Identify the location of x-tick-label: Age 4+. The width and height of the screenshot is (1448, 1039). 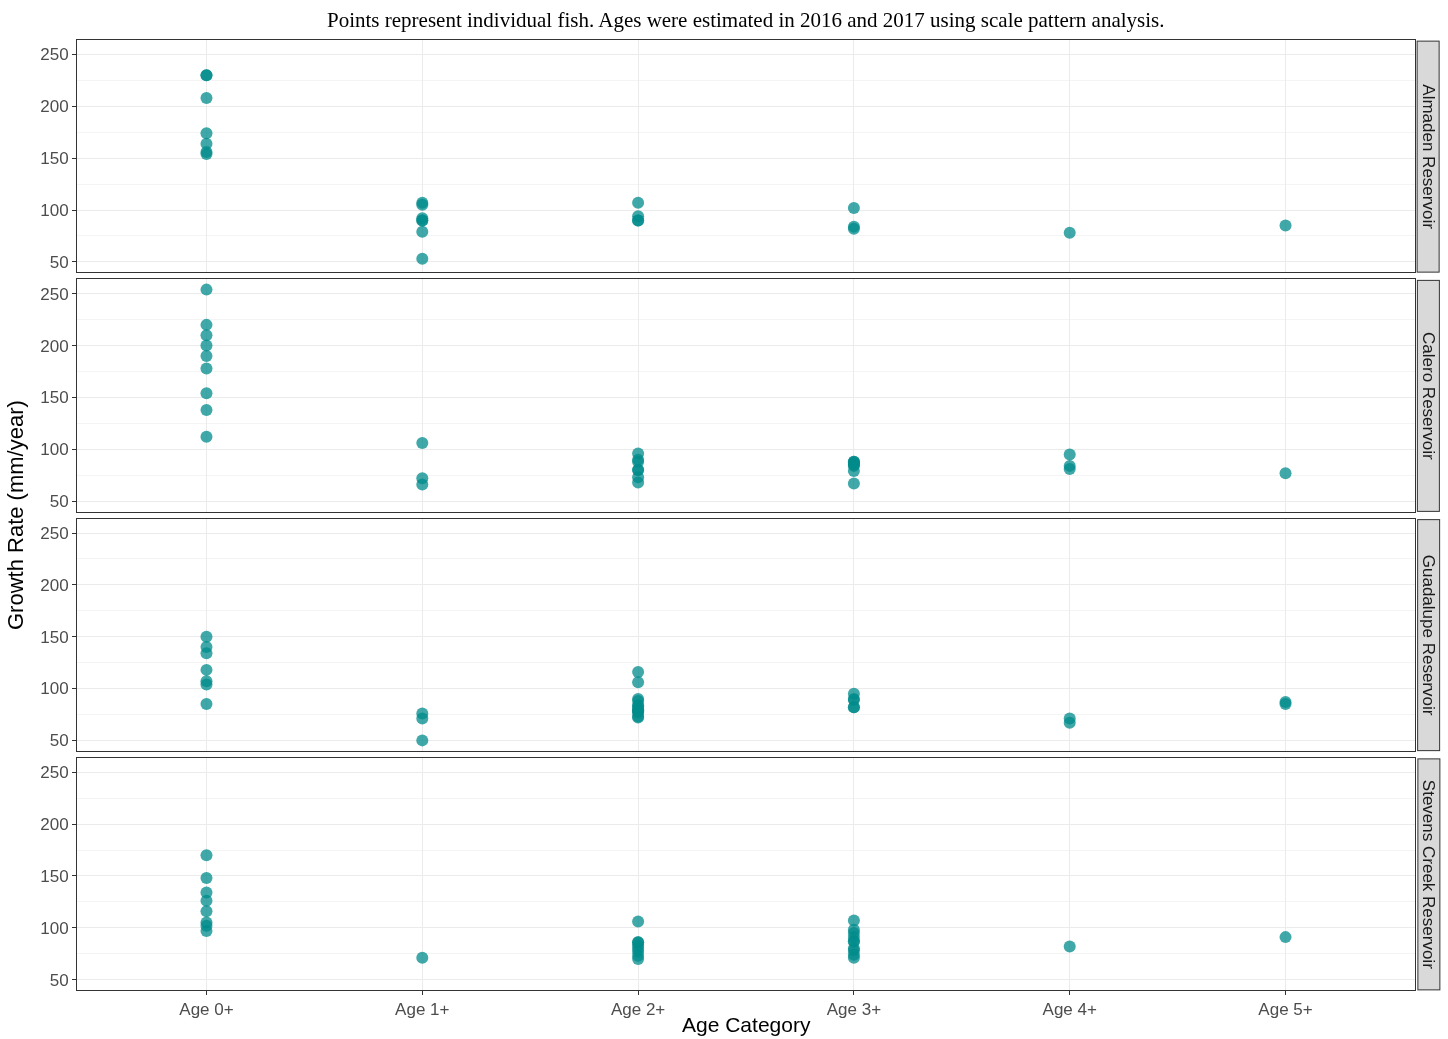
(1069, 1010).